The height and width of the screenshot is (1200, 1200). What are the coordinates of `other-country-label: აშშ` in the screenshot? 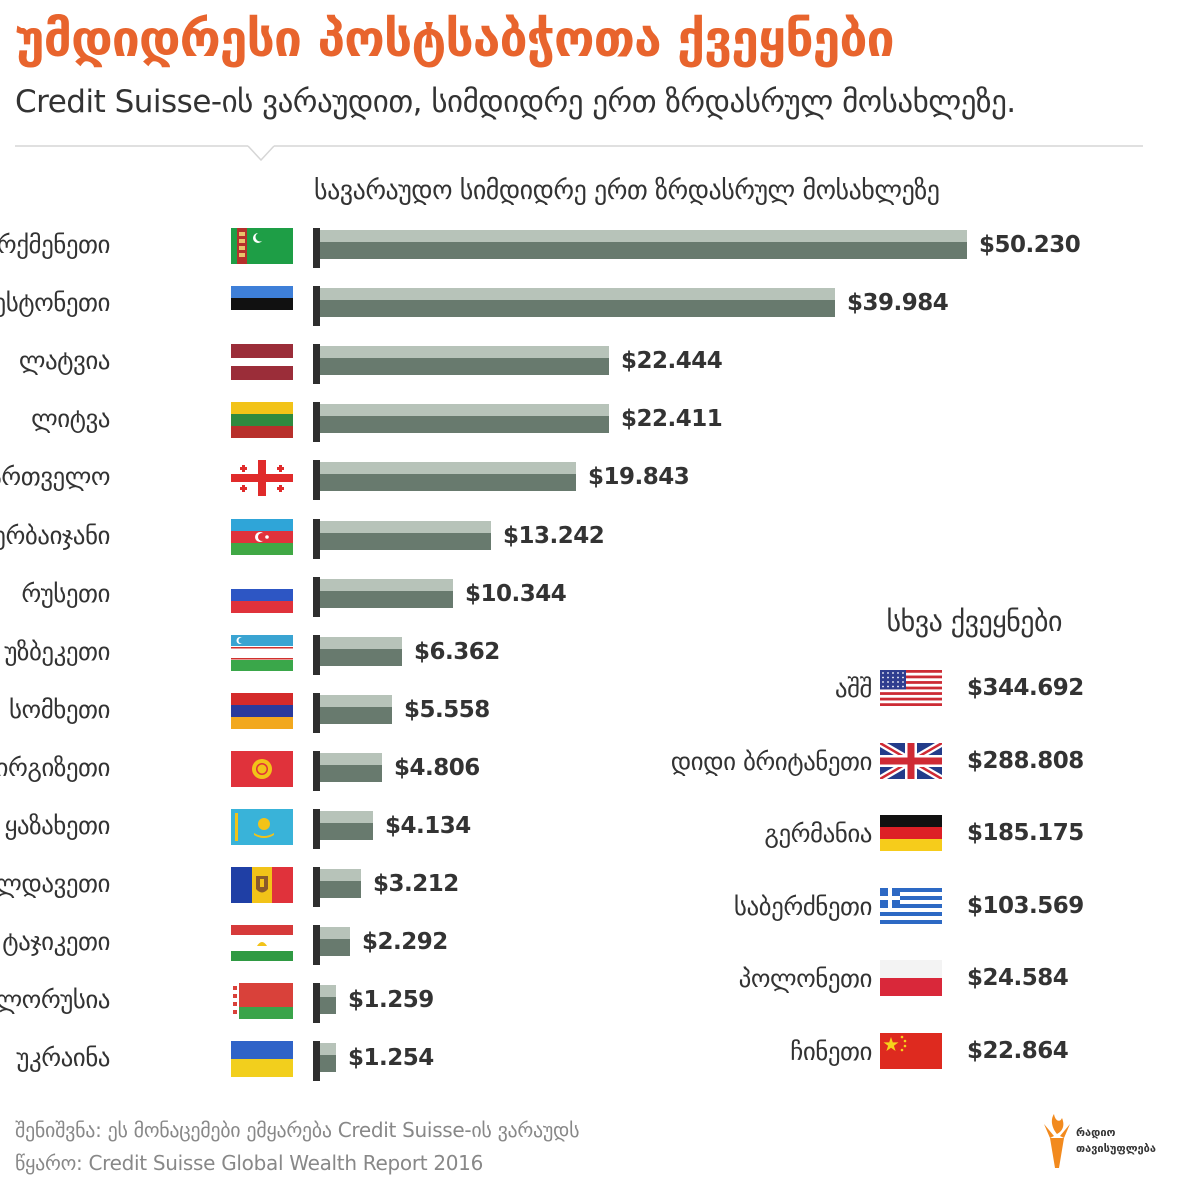 It's located at (853, 688).